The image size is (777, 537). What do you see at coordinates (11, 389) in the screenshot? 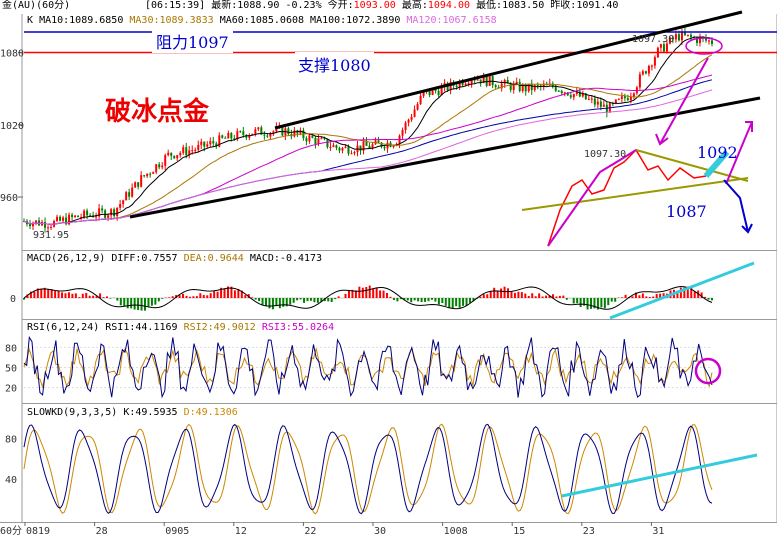
I see `rsi-ytick-label: 20` at bounding box center [11, 389].